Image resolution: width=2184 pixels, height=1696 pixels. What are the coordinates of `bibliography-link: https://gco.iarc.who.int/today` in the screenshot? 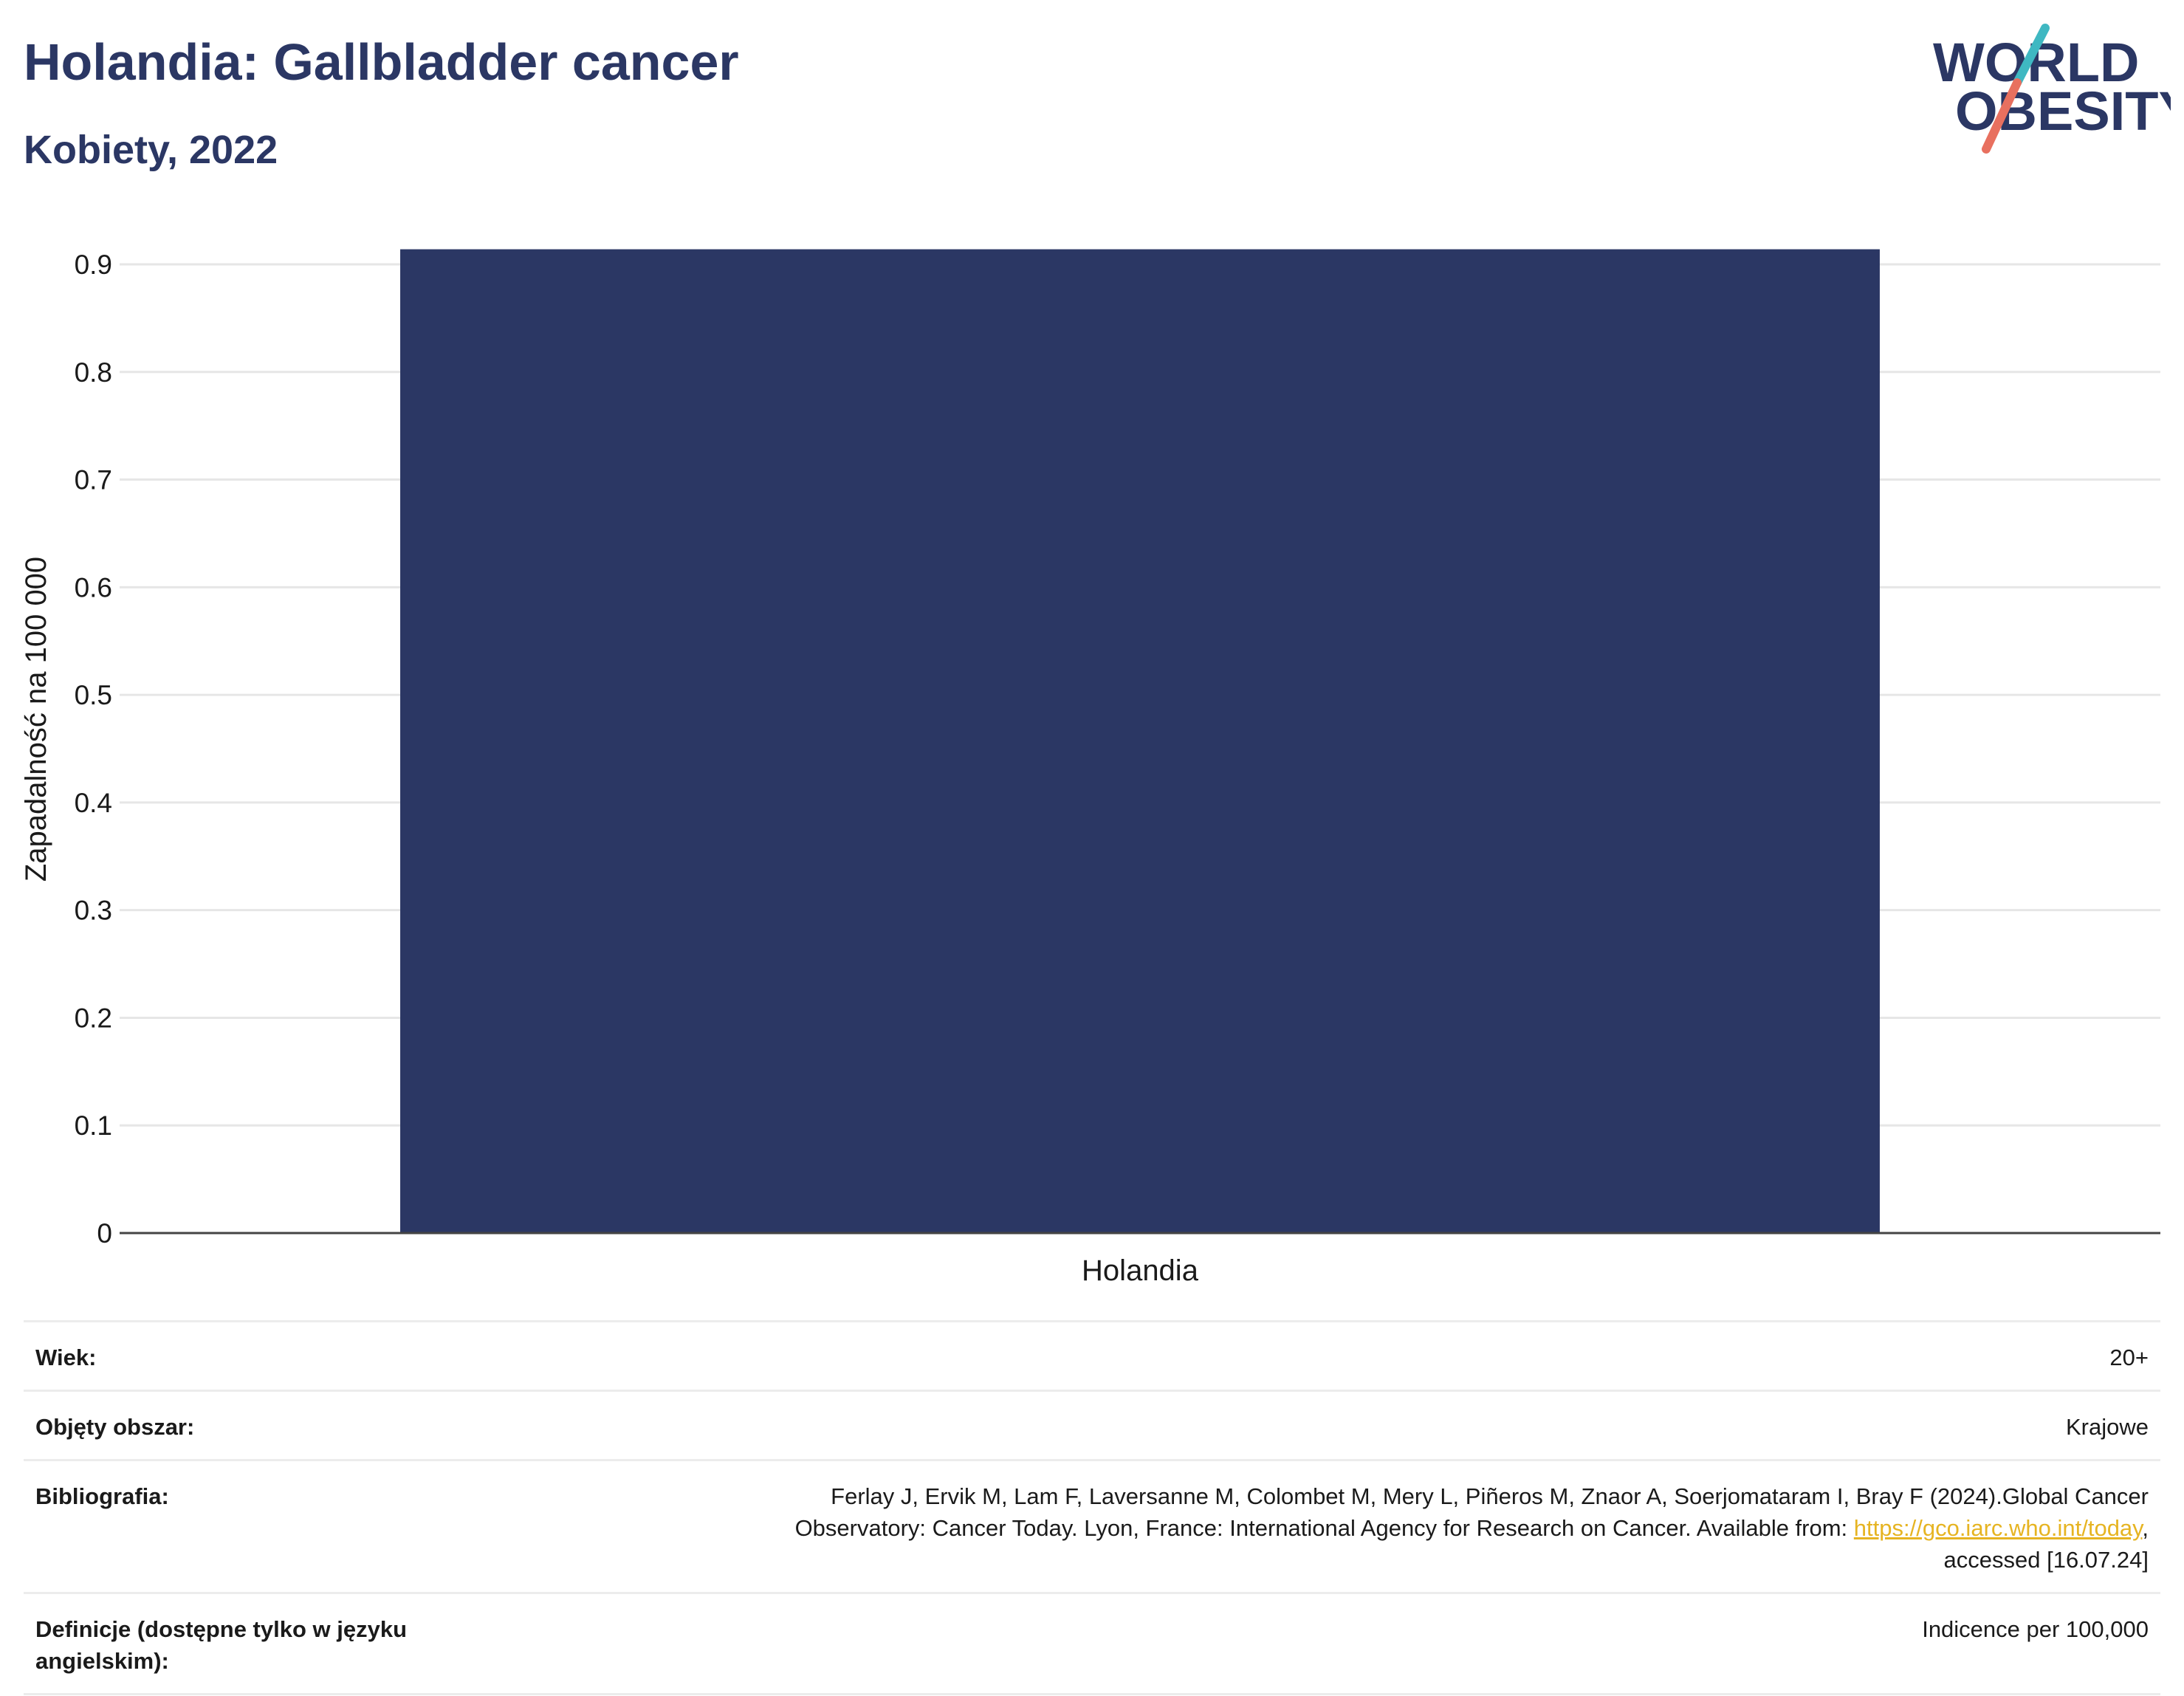 It's located at (1998, 1528).